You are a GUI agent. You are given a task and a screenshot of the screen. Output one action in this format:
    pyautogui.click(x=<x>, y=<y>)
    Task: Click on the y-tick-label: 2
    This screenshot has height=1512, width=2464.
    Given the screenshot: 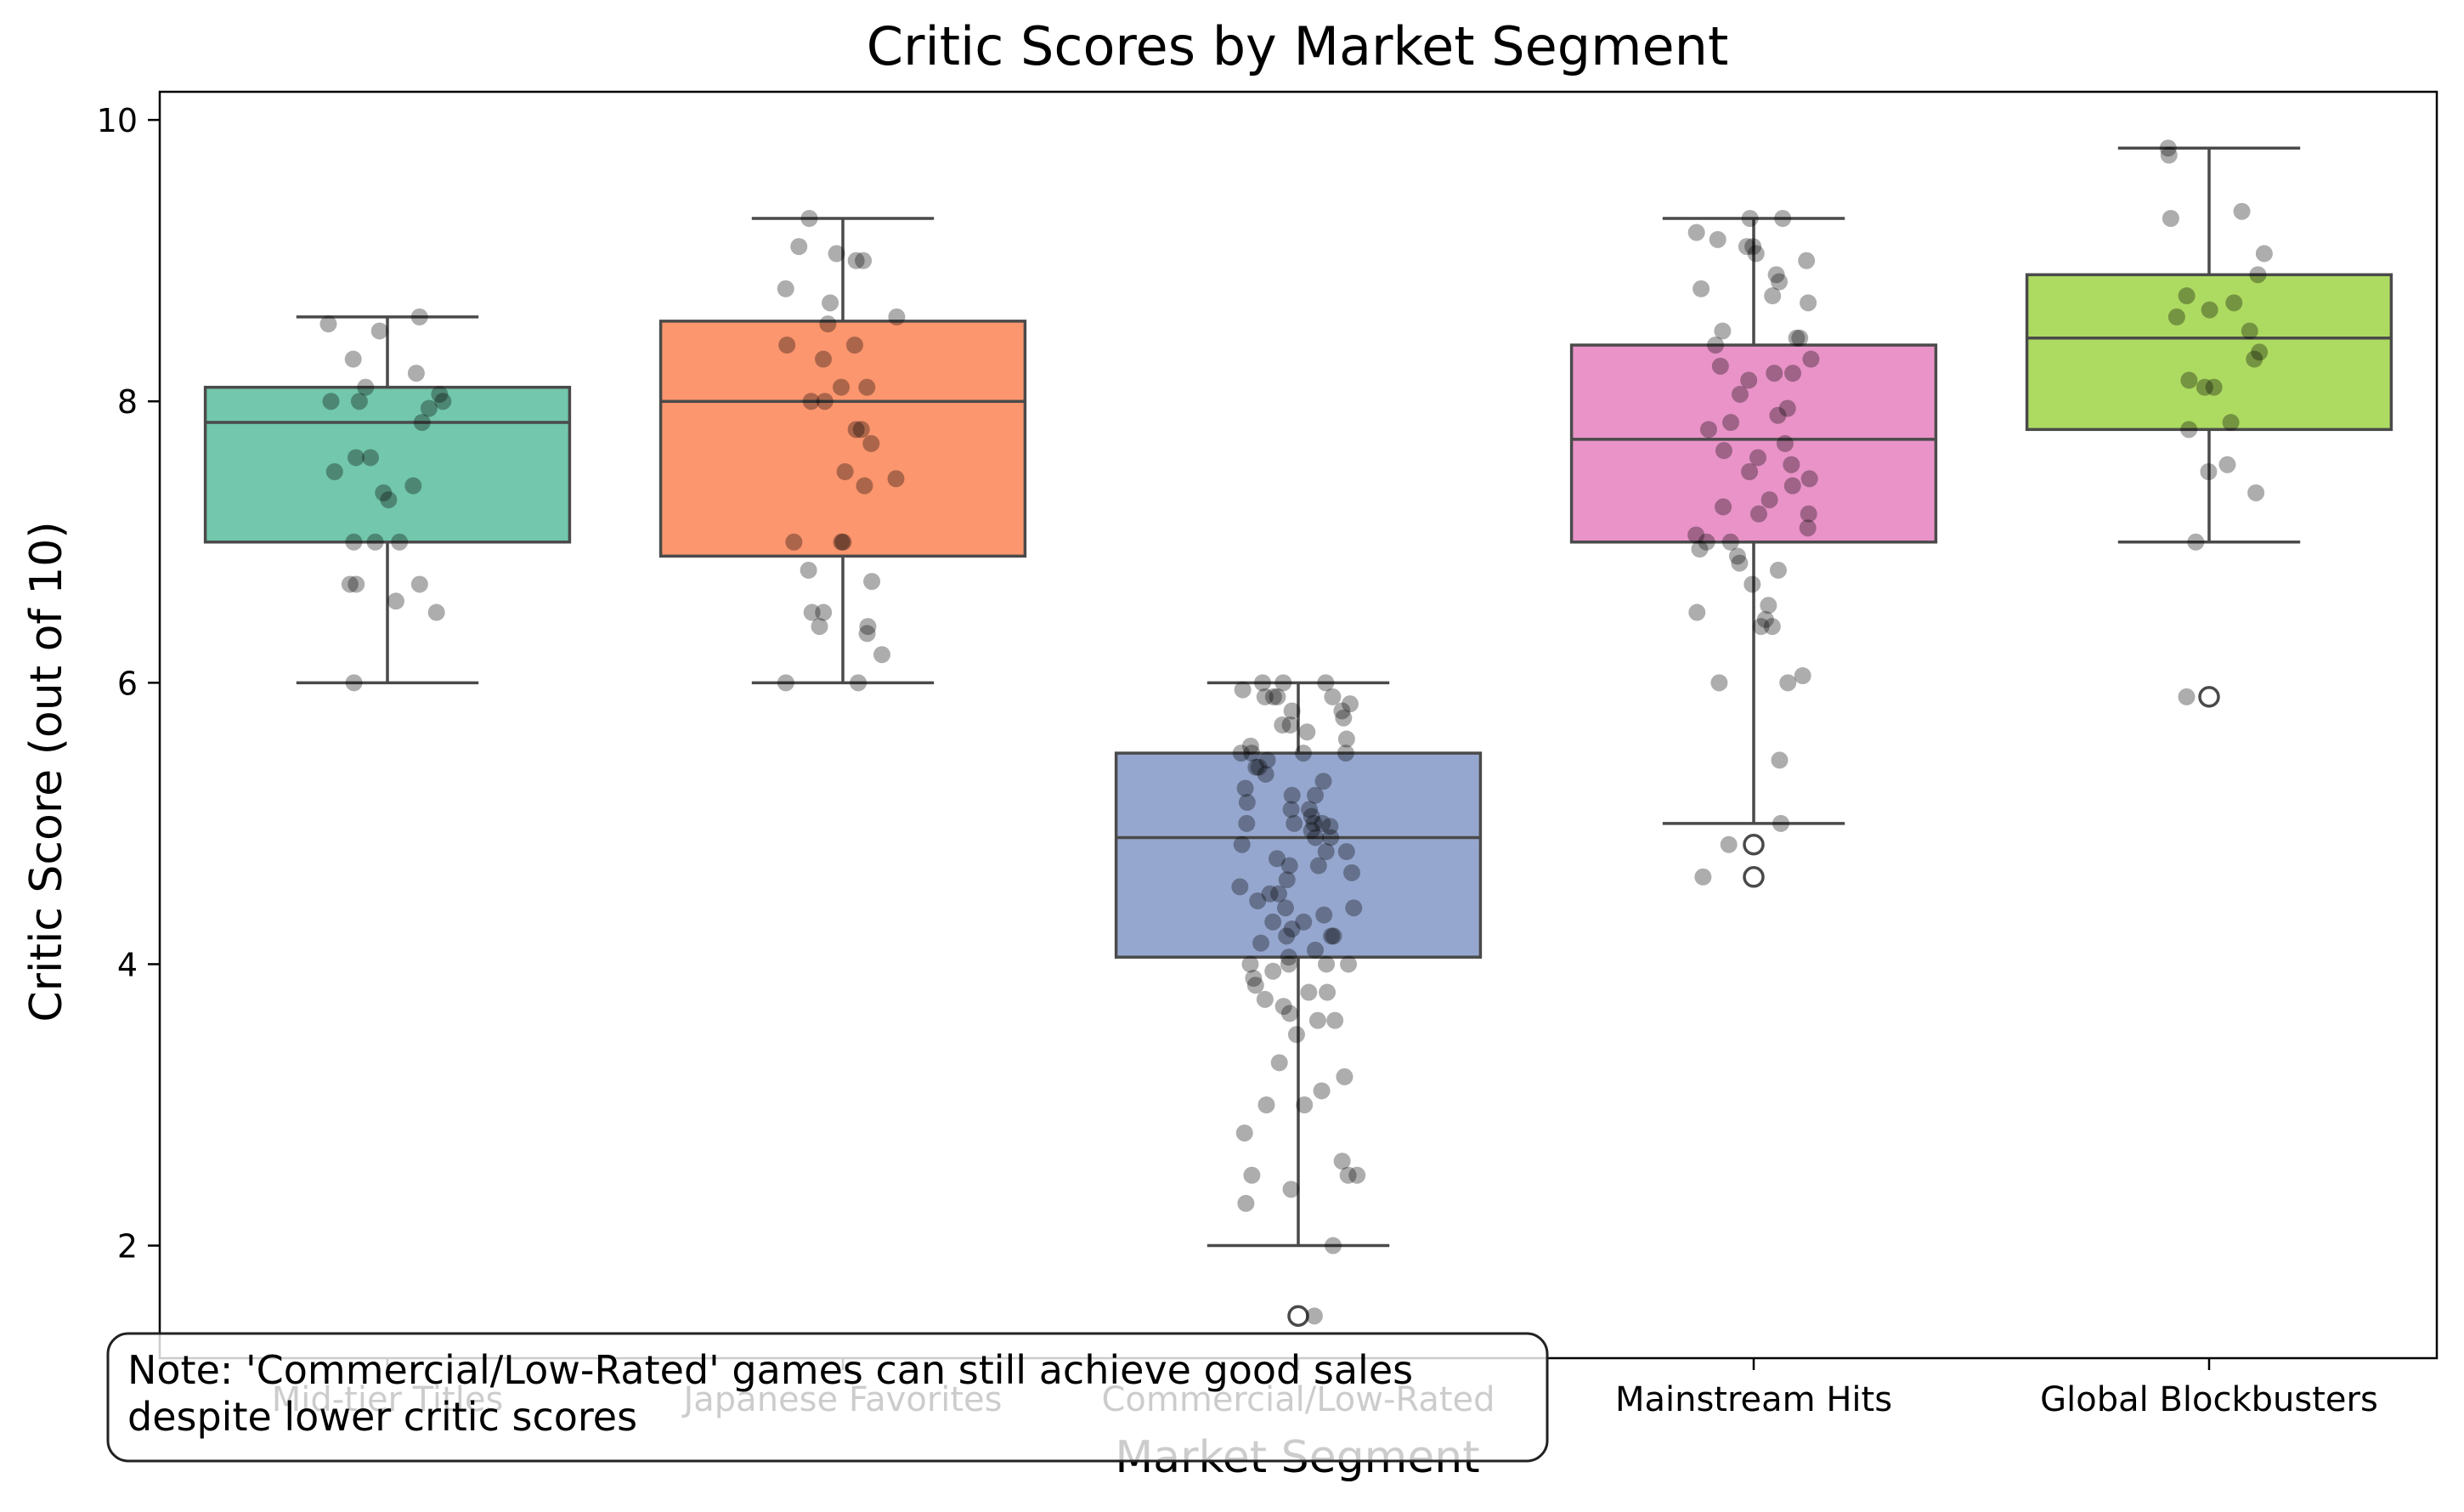 What is the action you would take?
    pyautogui.click(x=127, y=1247)
    